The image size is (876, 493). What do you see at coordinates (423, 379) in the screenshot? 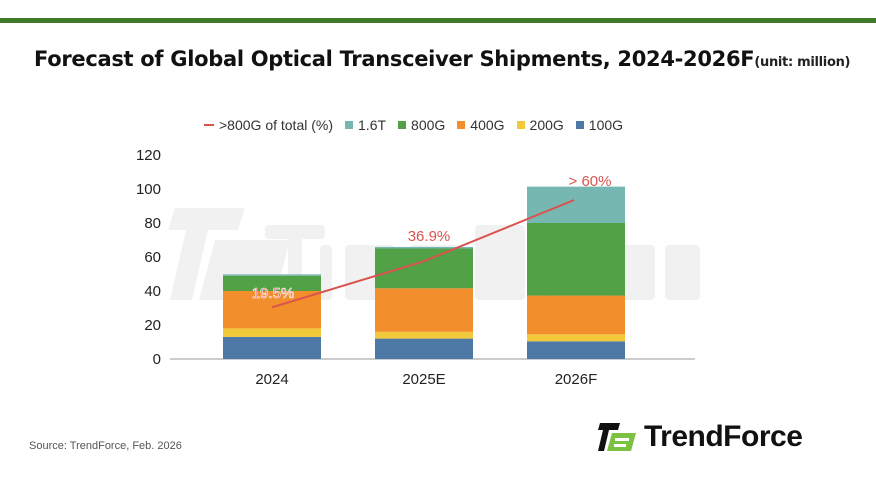
I see `x-tick-label: 2025E` at bounding box center [423, 379].